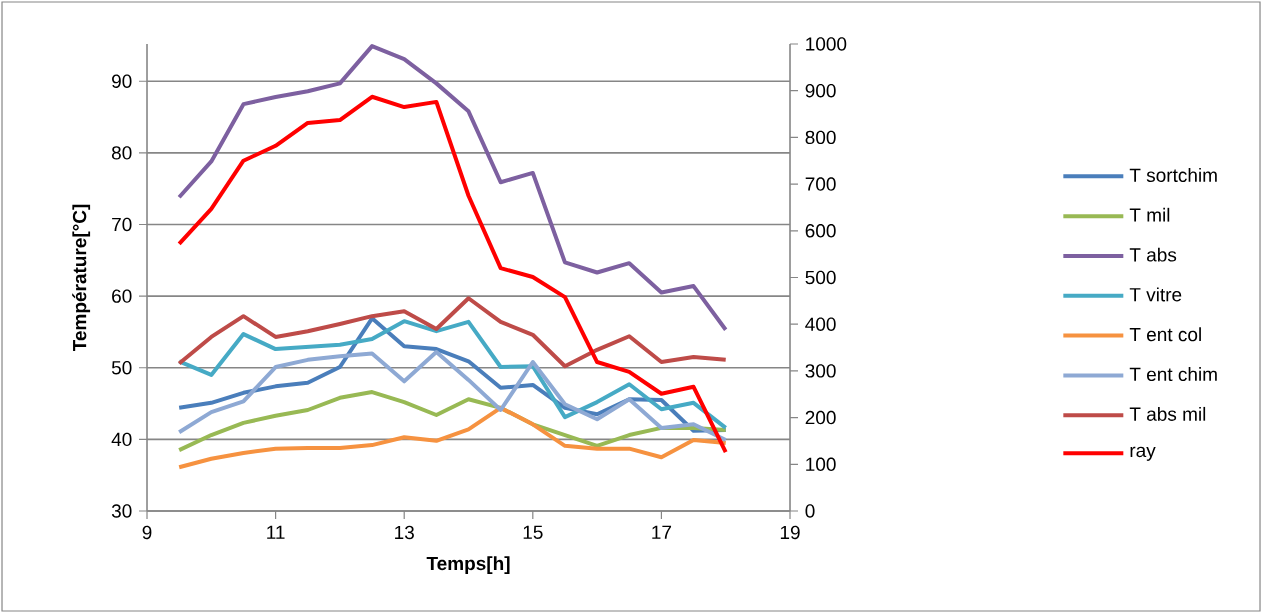 This screenshot has height=613, width=1262. I want to click on x-tick-label: 17, so click(662, 532).